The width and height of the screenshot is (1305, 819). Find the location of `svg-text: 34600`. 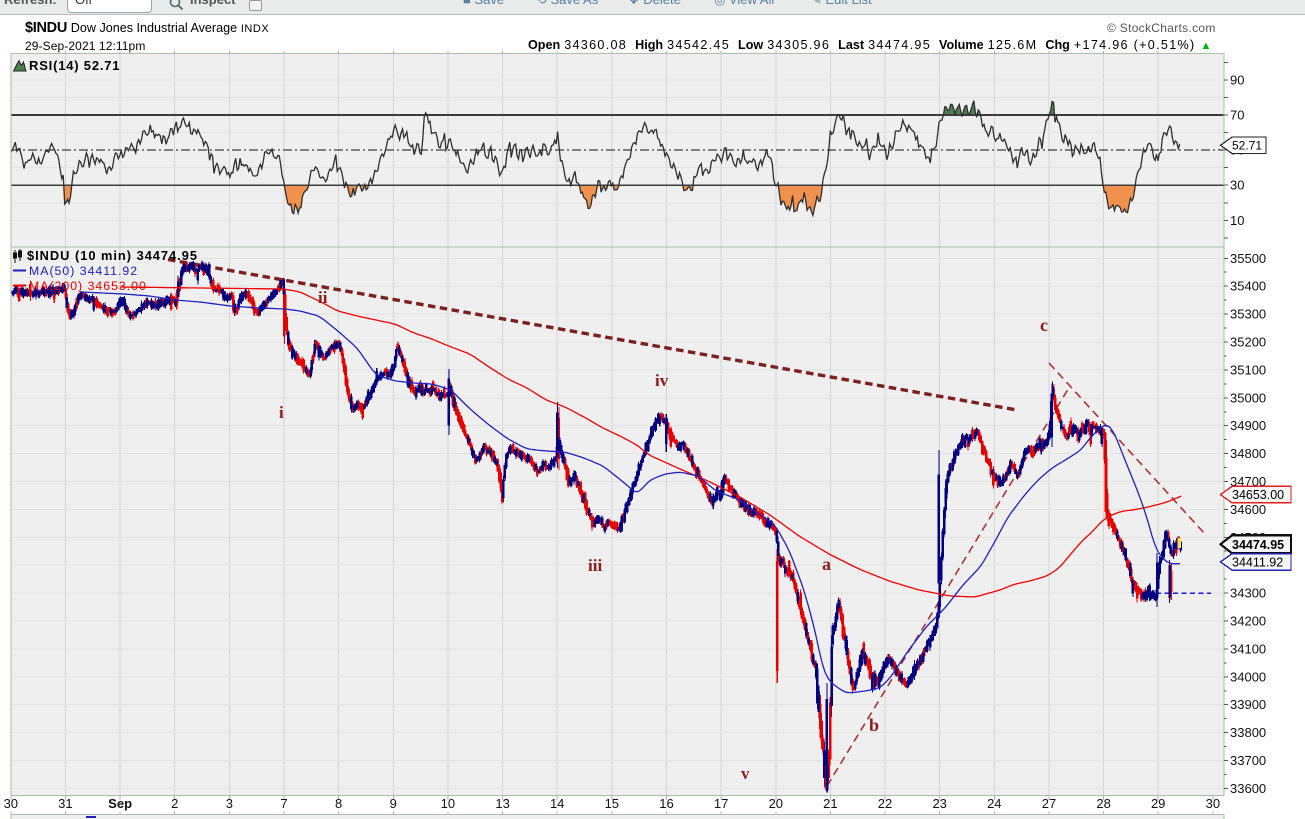

svg-text: 34600 is located at coordinates (1248, 509).